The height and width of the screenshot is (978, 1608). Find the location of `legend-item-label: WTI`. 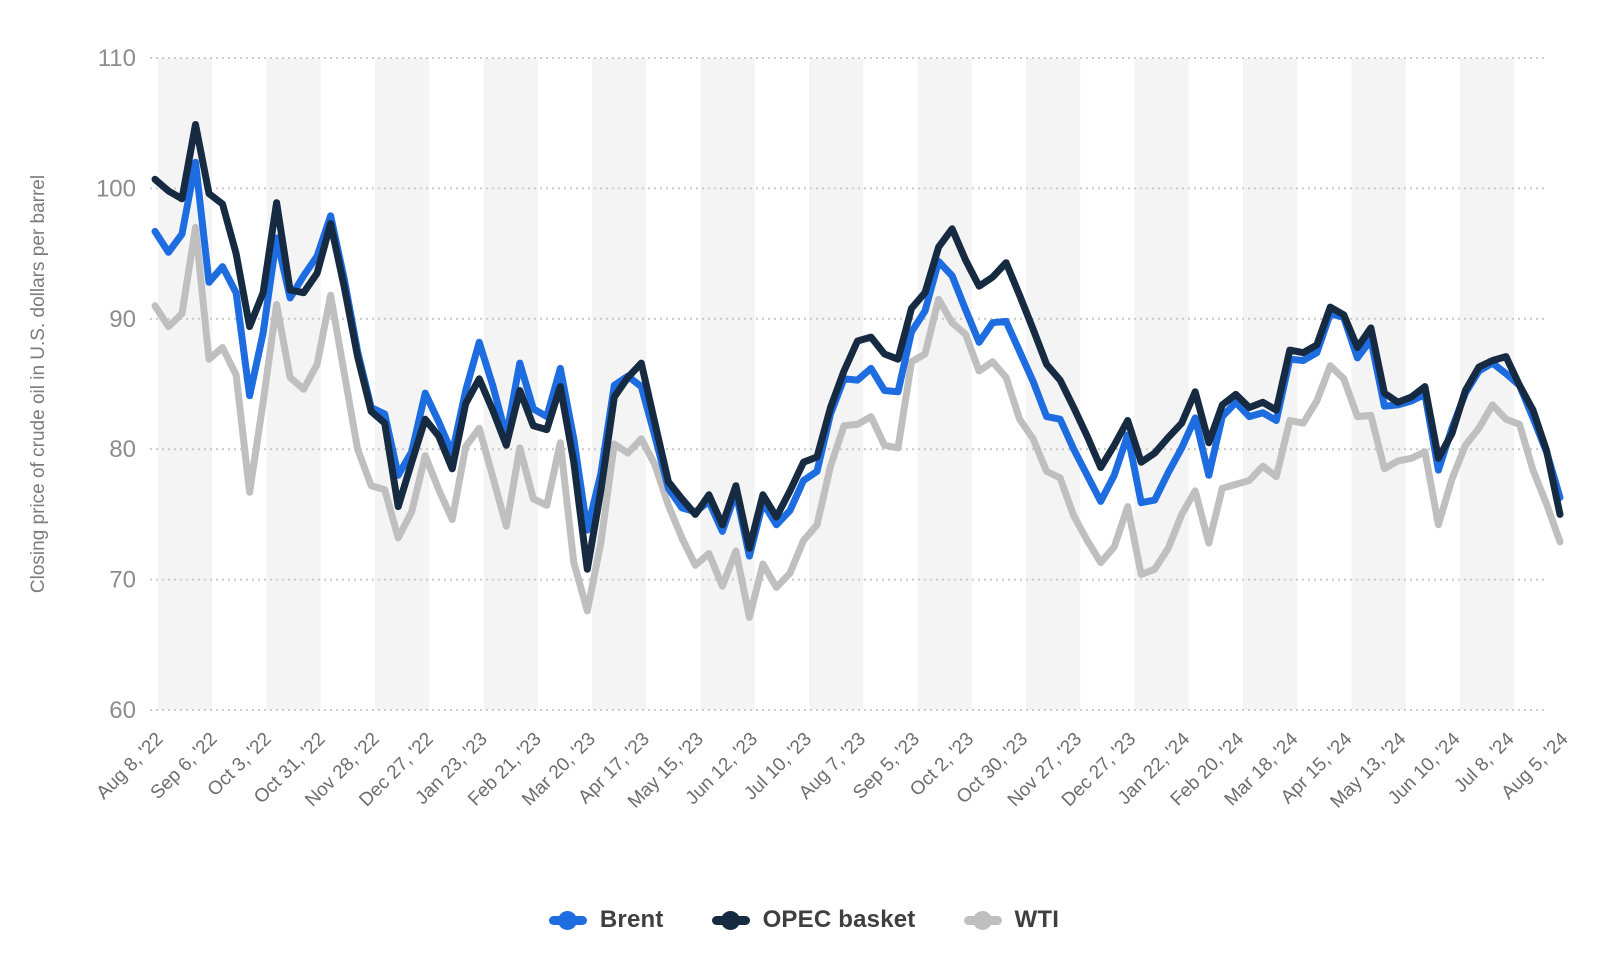

legend-item-label: WTI is located at coordinates (1037, 919).